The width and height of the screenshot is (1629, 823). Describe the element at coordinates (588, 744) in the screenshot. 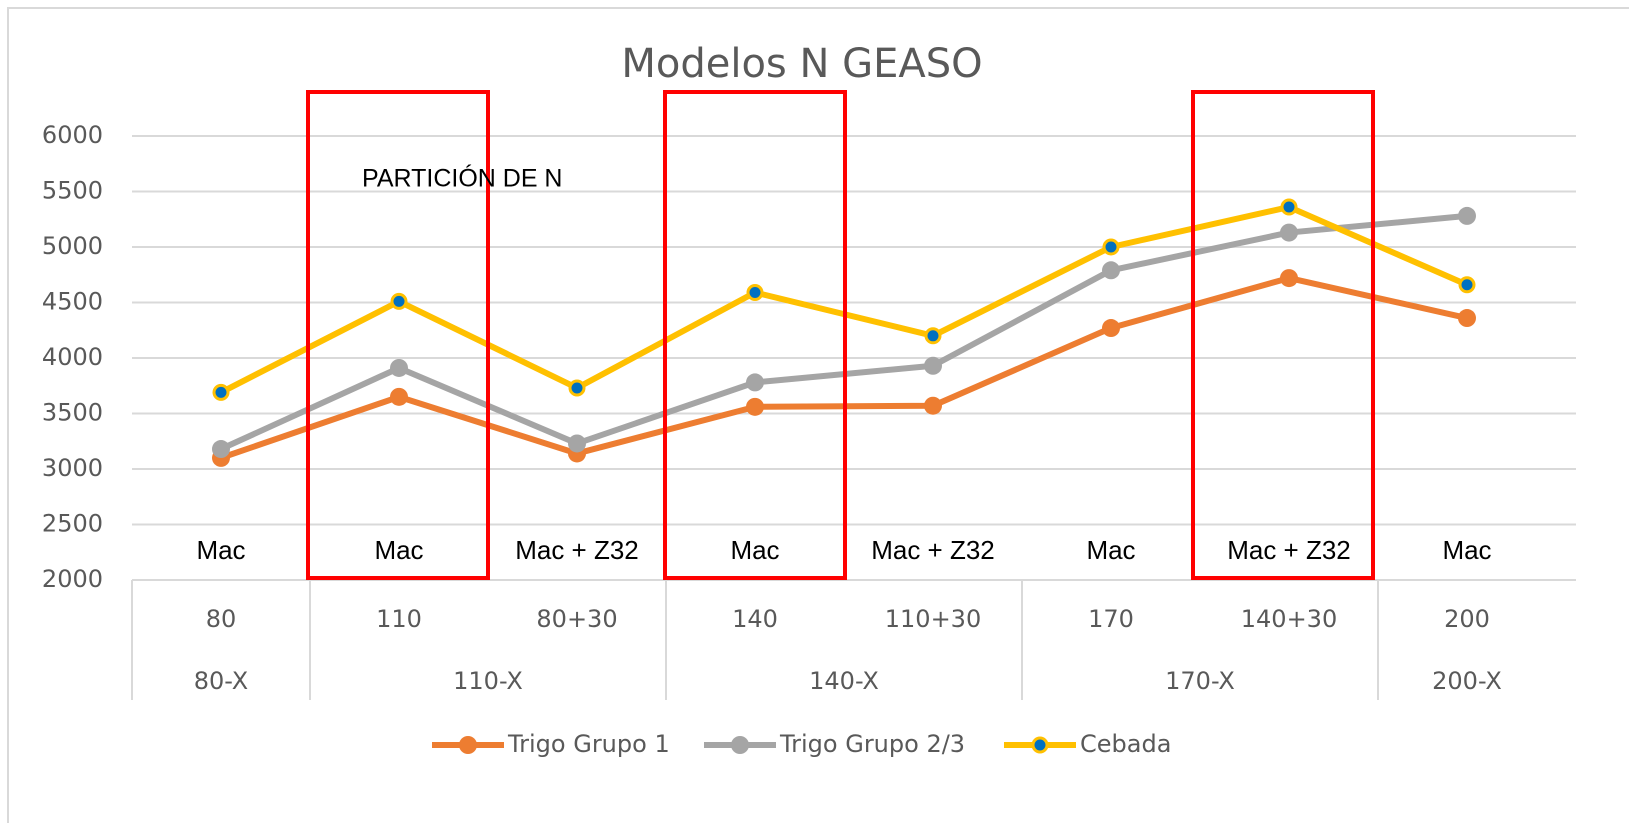

I see `legend-label: Trigo Grupo 1` at that location.